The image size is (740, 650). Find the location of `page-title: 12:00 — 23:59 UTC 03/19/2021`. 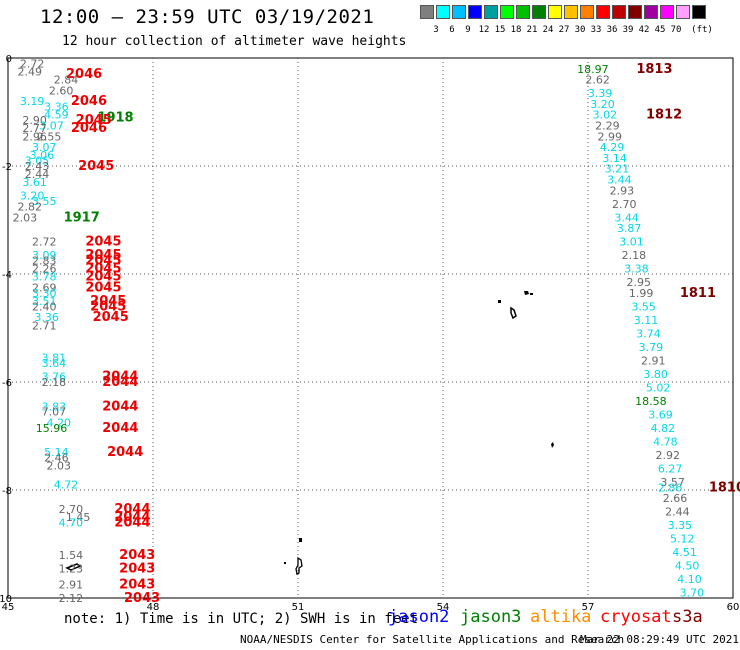

page-title: 12:00 — 23:59 UTC 03/19/2021 is located at coordinates (207, 17).